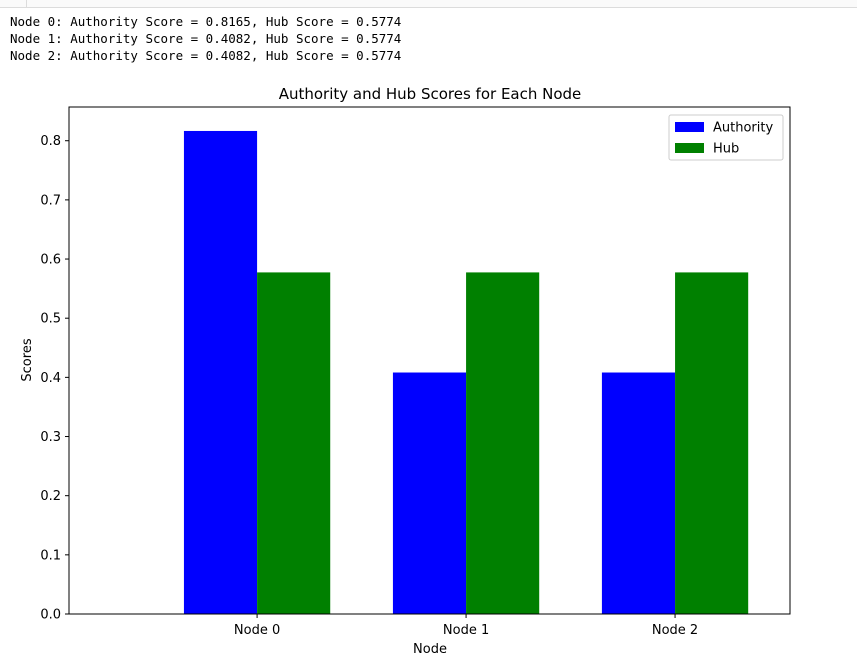 The image size is (857, 665). Describe the element at coordinates (726, 137) in the screenshot. I see `legend: Authority Hub` at that location.